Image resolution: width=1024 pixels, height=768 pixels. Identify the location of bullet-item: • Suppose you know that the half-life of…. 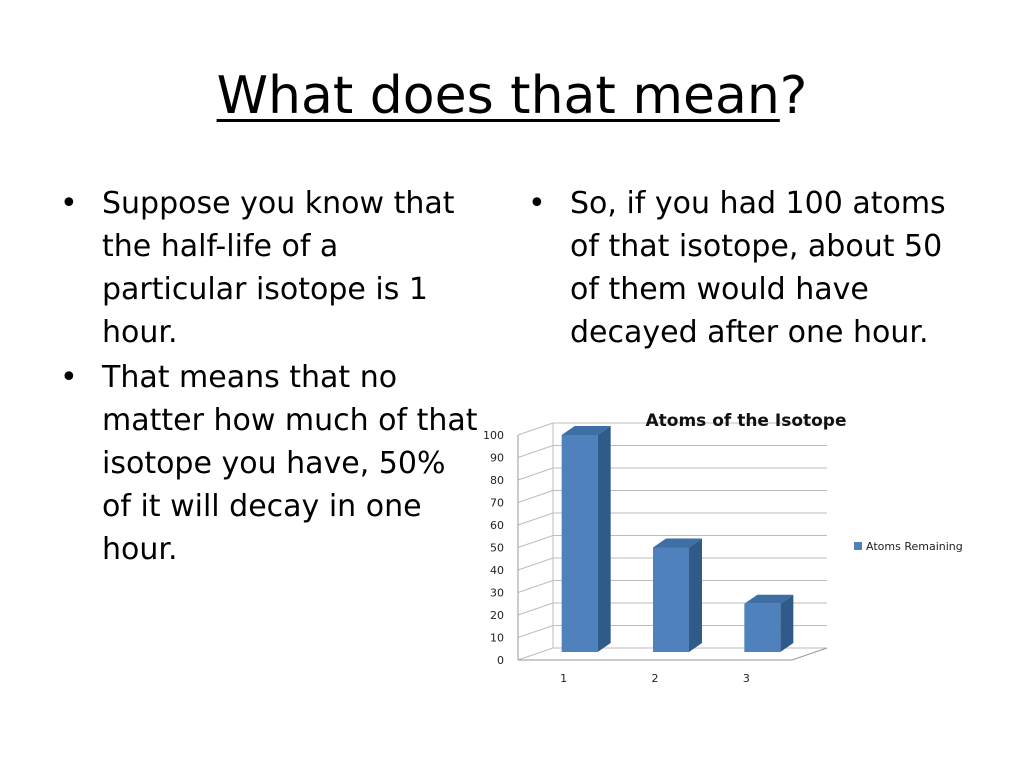
(270, 268).